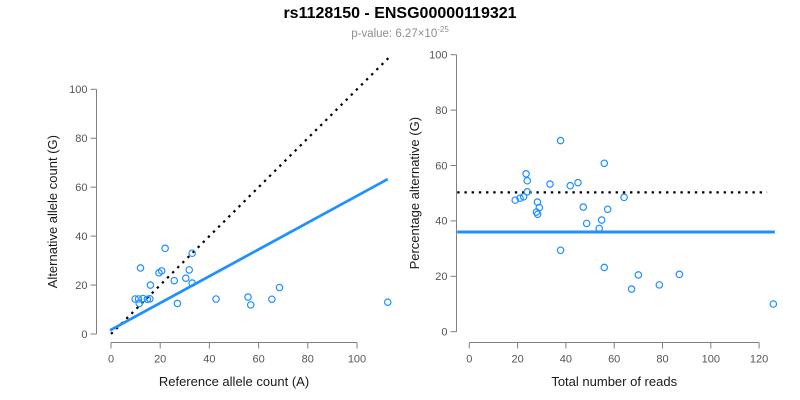  What do you see at coordinates (234, 381) in the screenshot?
I see `x-axis-title: Reference allele count (A)` at bounding box center [234, 381].